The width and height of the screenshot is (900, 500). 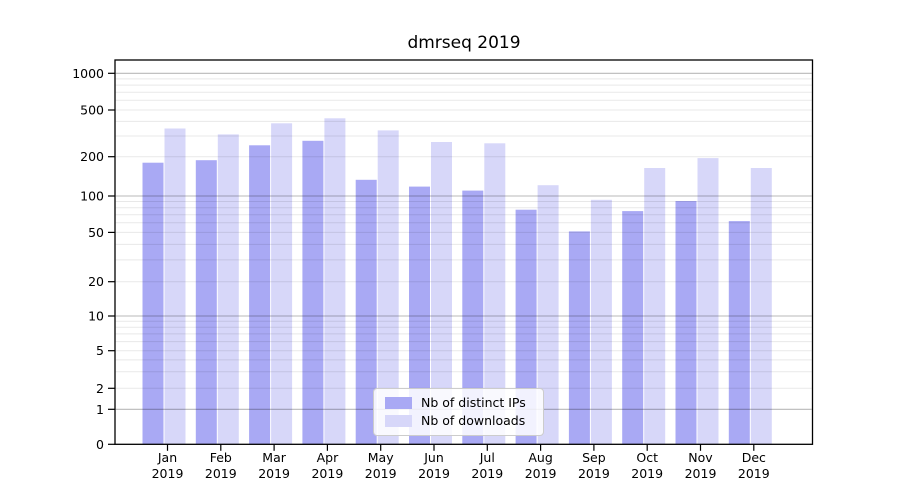 What do you see at coordinates (175, 286) in the screenshot?
I see `bar-downloads-jan` at bounding box center [175, 286].